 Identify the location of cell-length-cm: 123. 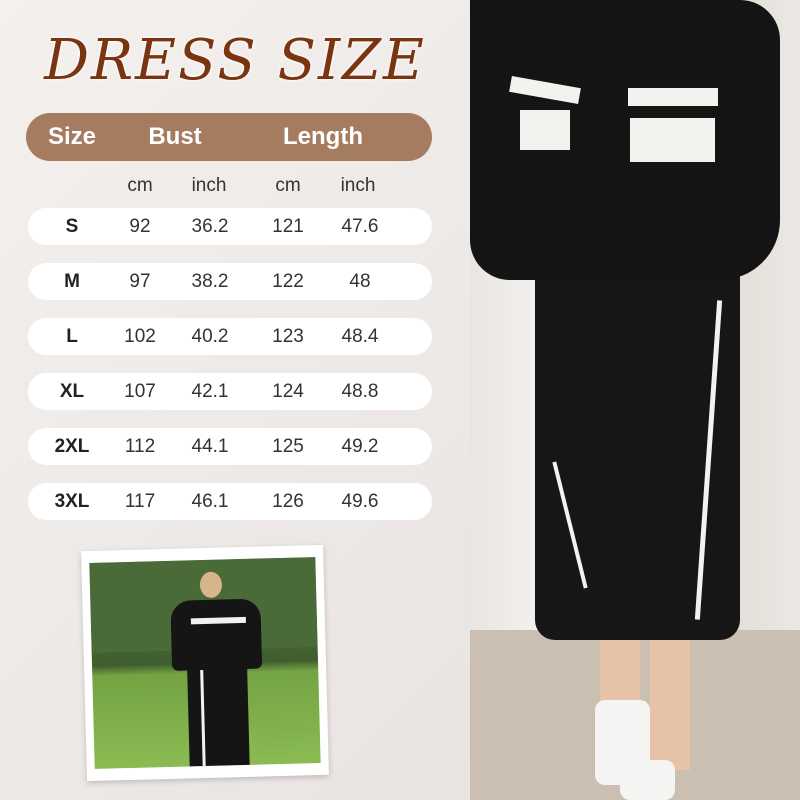
(288, 336).